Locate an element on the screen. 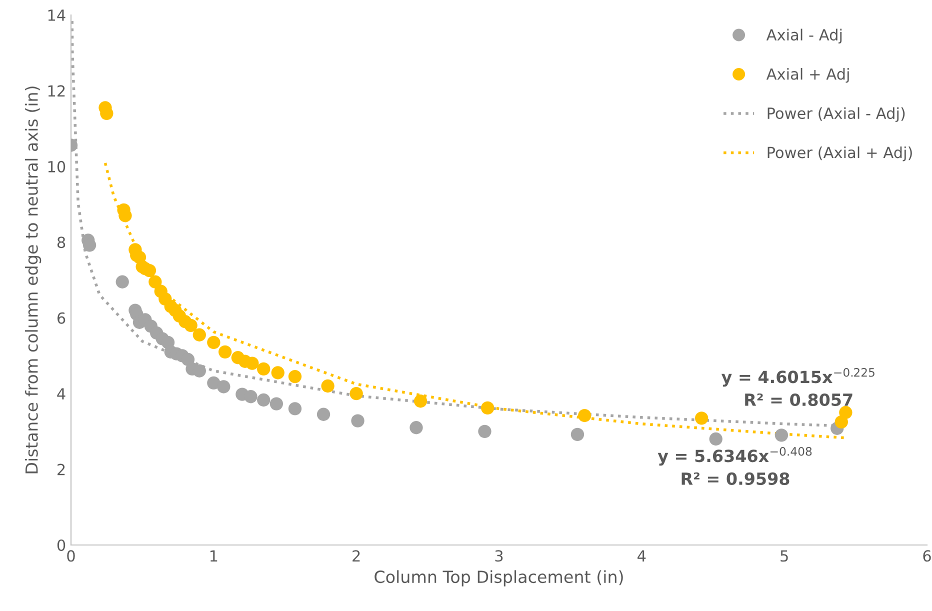 Image resolution: width=932 pixels, height=611 pixels. y-tick-label: 14 is located at coordinates (57, 15).